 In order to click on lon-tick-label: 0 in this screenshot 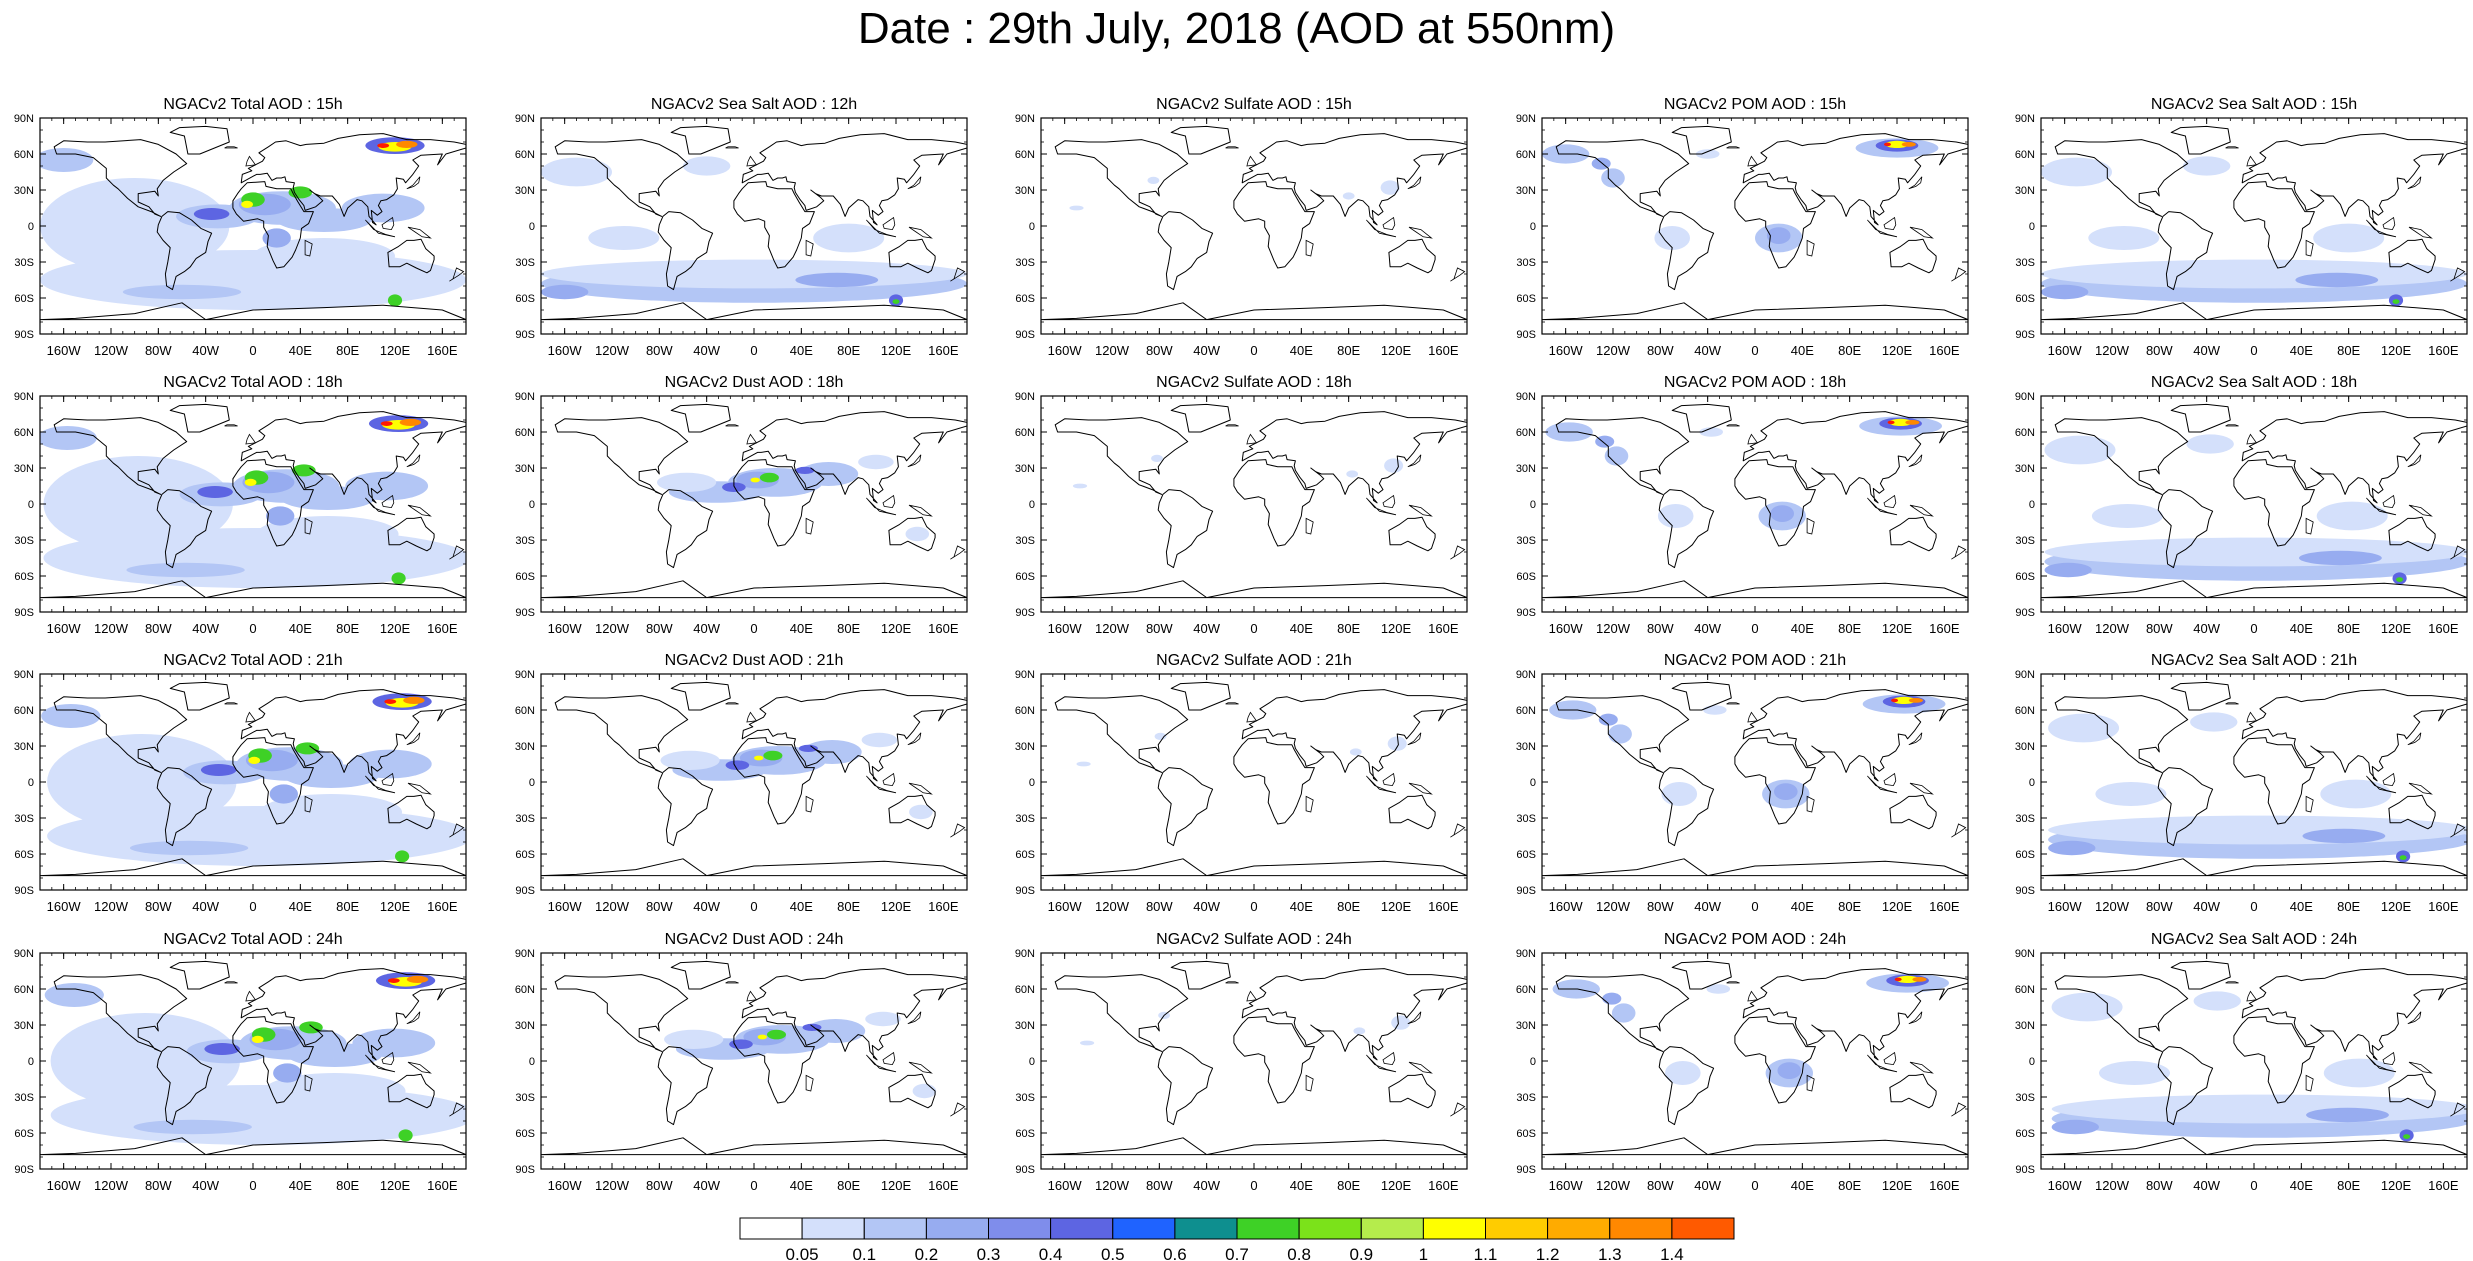, I will do `click(753, 1185)`.